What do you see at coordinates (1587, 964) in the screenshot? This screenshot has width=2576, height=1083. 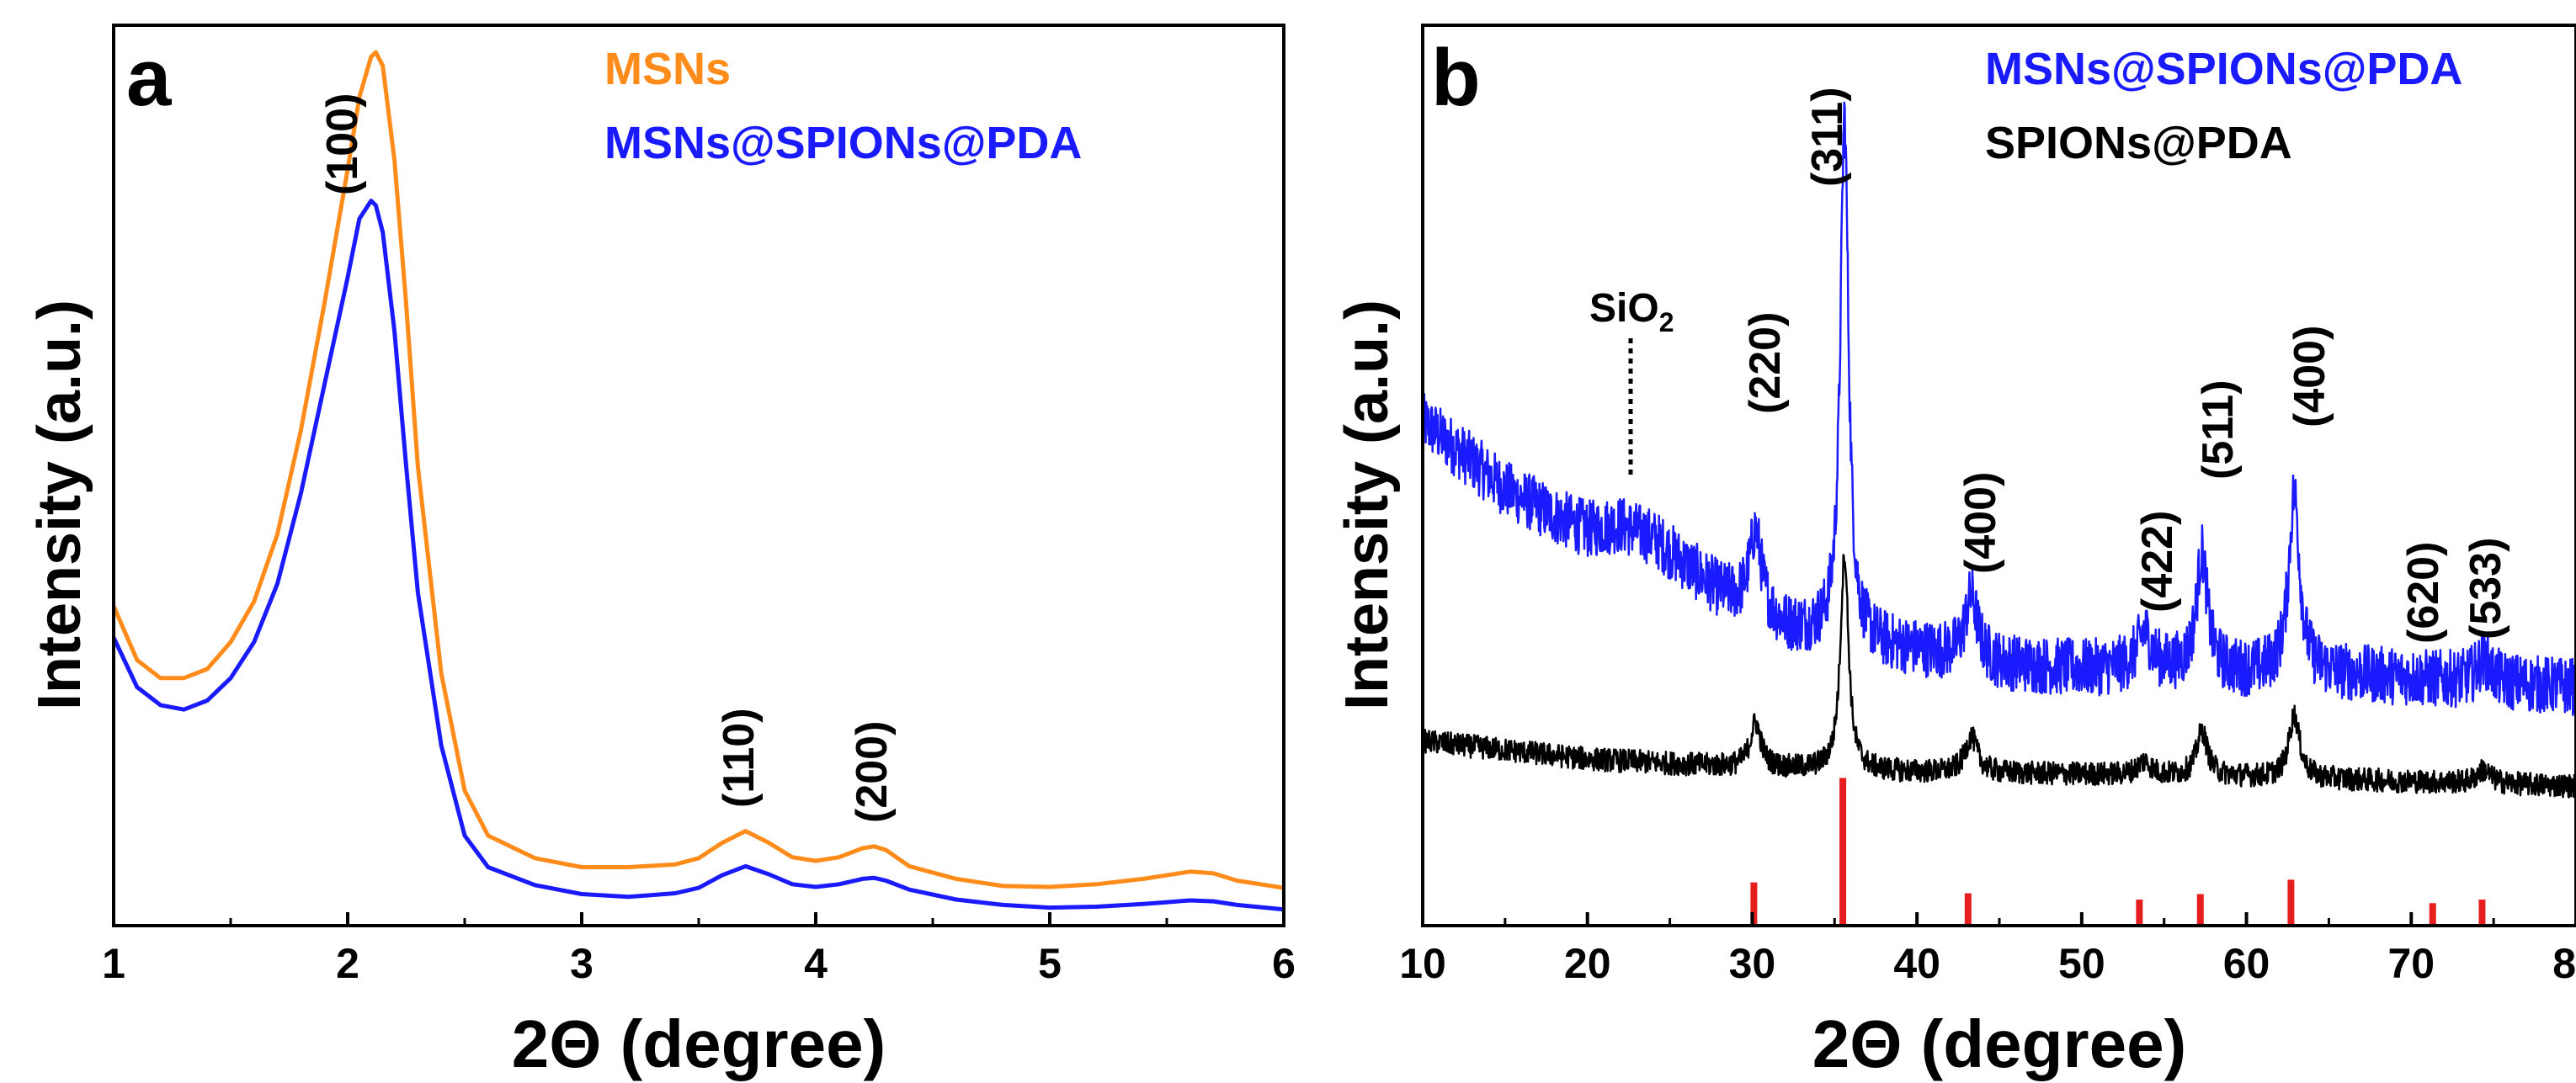 I see `panel-b-x-tick-label: 20` at bounding box center [1587, 964].